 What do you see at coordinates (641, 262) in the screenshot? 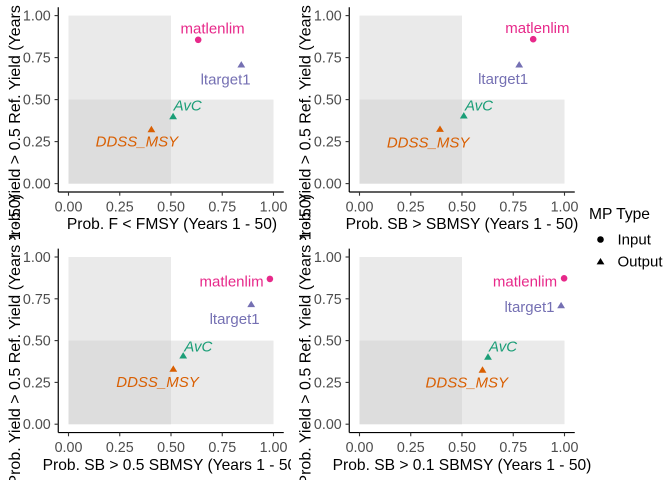
I see `svg-text: Output` at bounding box center [641, 262].